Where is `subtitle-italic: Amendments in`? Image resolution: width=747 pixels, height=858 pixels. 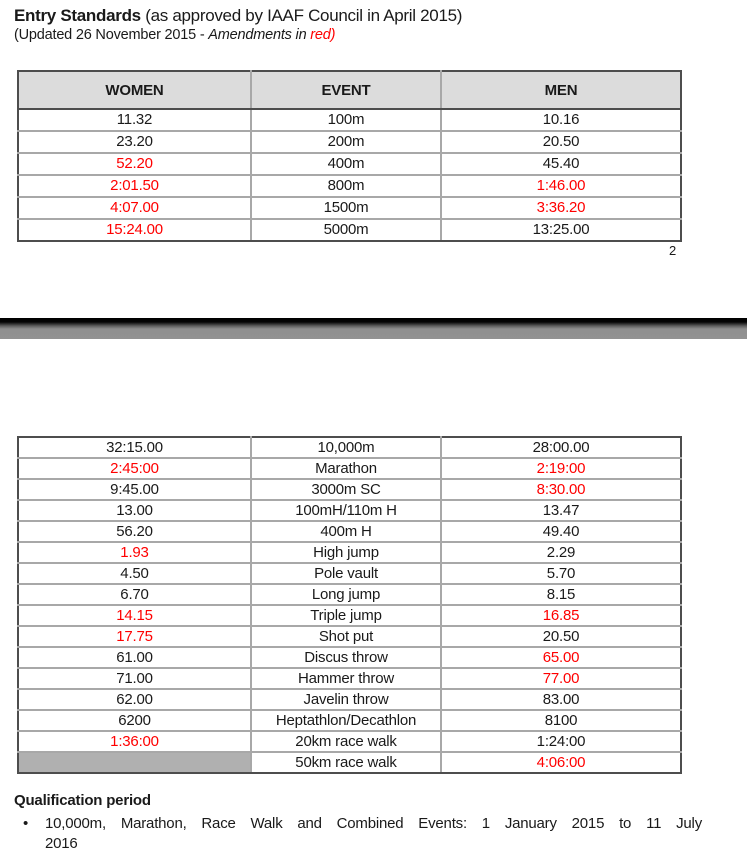 subtitle-italic: Amendments in is located at coordinates (259, 35).